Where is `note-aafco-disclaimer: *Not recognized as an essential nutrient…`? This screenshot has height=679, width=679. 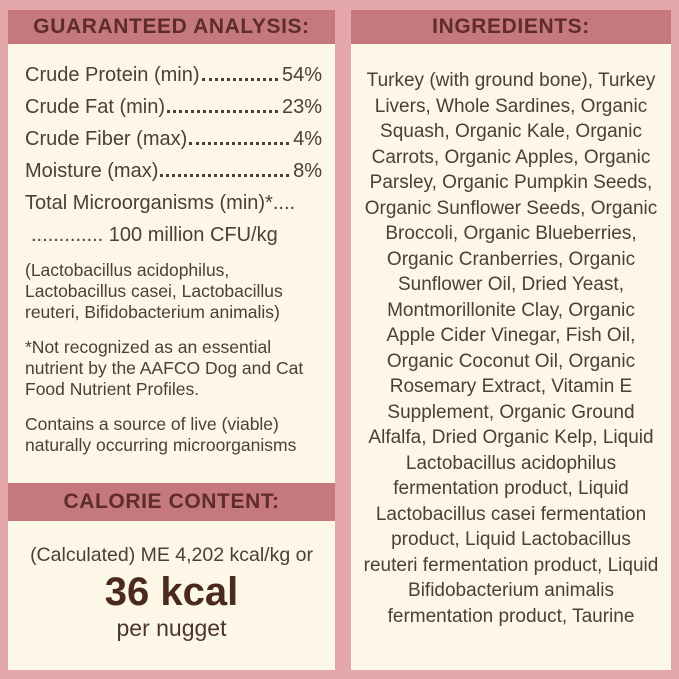
note-aafco-disclaimer: *Not recognized as an essential nutrient… is located at coordinates (164, 368).